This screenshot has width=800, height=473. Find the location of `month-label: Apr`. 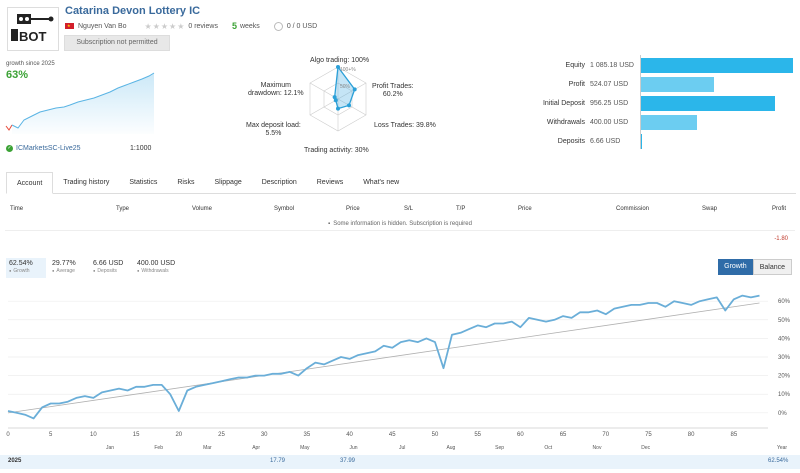

month-label: Apr is located at coordinates (256, 448).